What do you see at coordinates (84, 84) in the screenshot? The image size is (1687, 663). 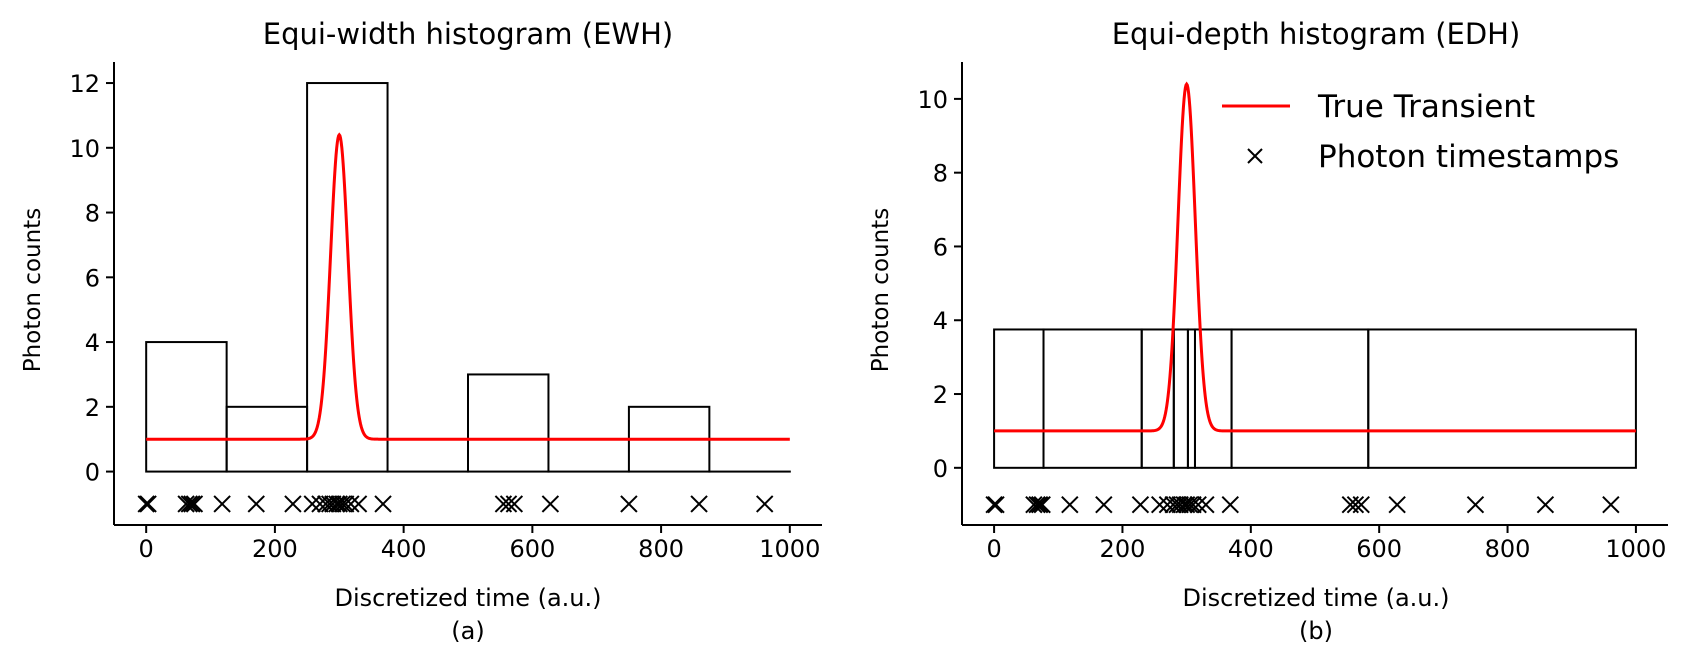 I see `y-tick-label: 12` at bounding box center [84, 84].